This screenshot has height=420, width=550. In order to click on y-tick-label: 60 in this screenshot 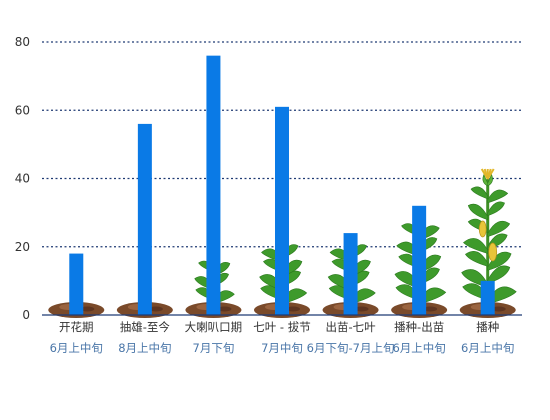, I will do `click(22, 110)`.